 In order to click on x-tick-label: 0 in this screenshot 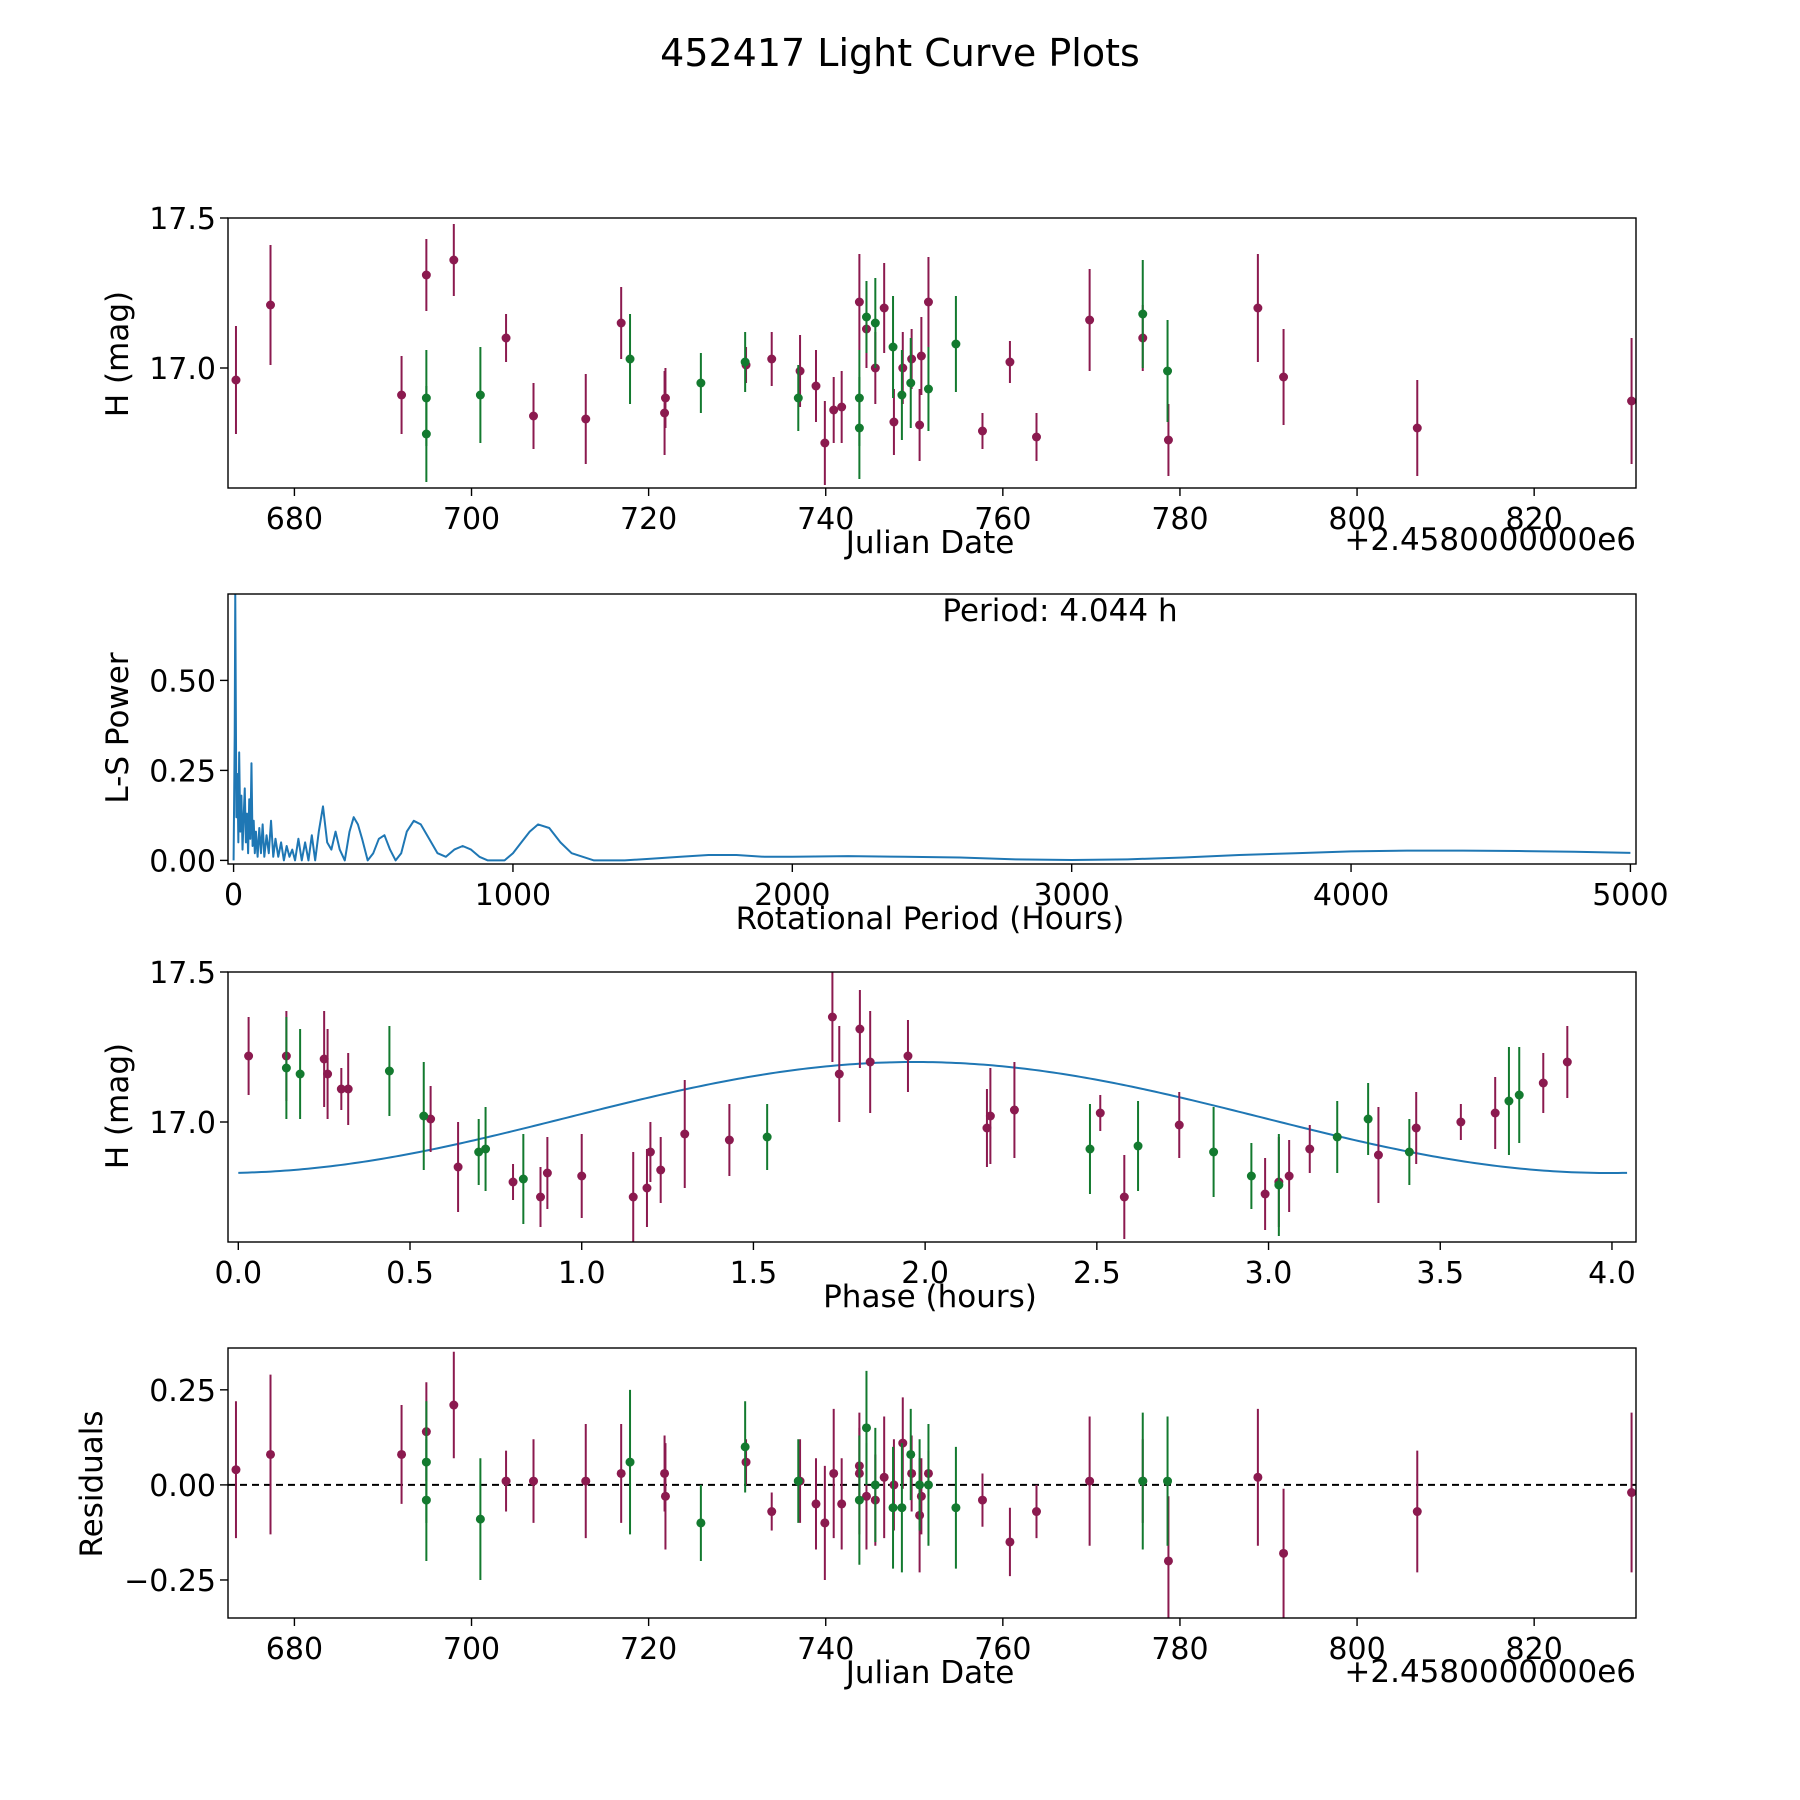, I will do `click(233, 895)`.